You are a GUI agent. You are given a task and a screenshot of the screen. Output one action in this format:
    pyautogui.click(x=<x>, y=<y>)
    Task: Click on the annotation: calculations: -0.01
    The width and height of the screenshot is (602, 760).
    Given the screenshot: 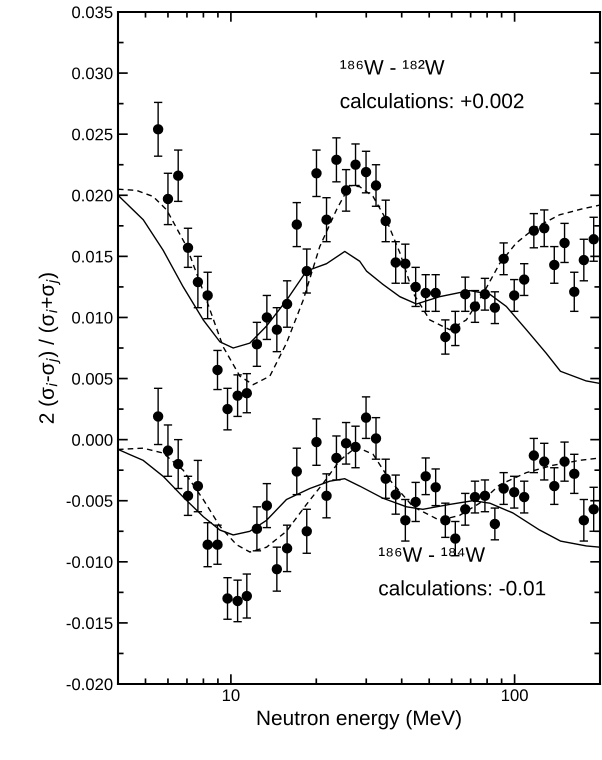 What is the action you would take?
    pyautogui.click(x=462, y=588)
    